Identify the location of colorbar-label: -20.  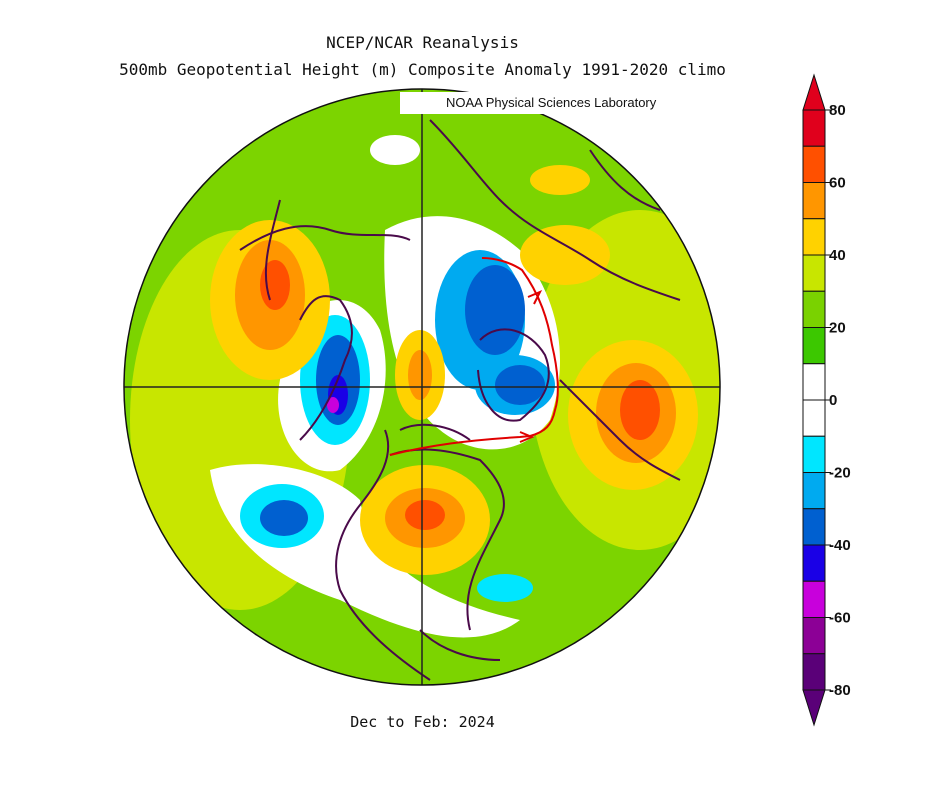
(840, 473).